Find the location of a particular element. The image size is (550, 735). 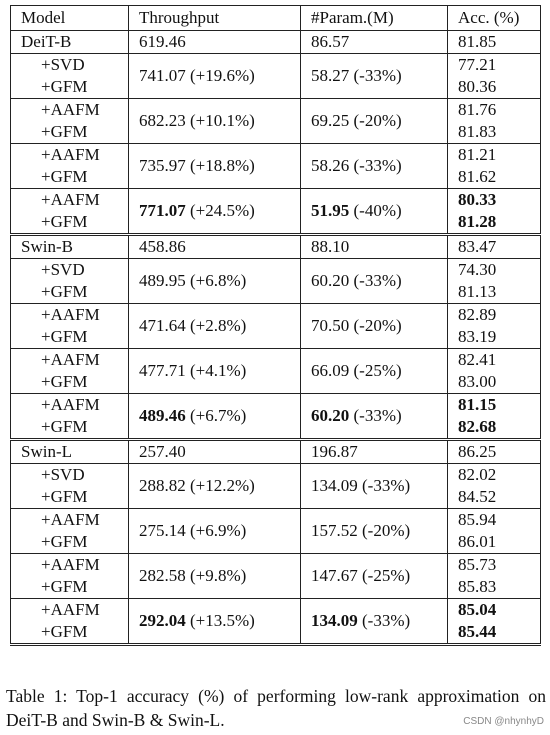

header-cell: Model is located at coordinates (69, 18).